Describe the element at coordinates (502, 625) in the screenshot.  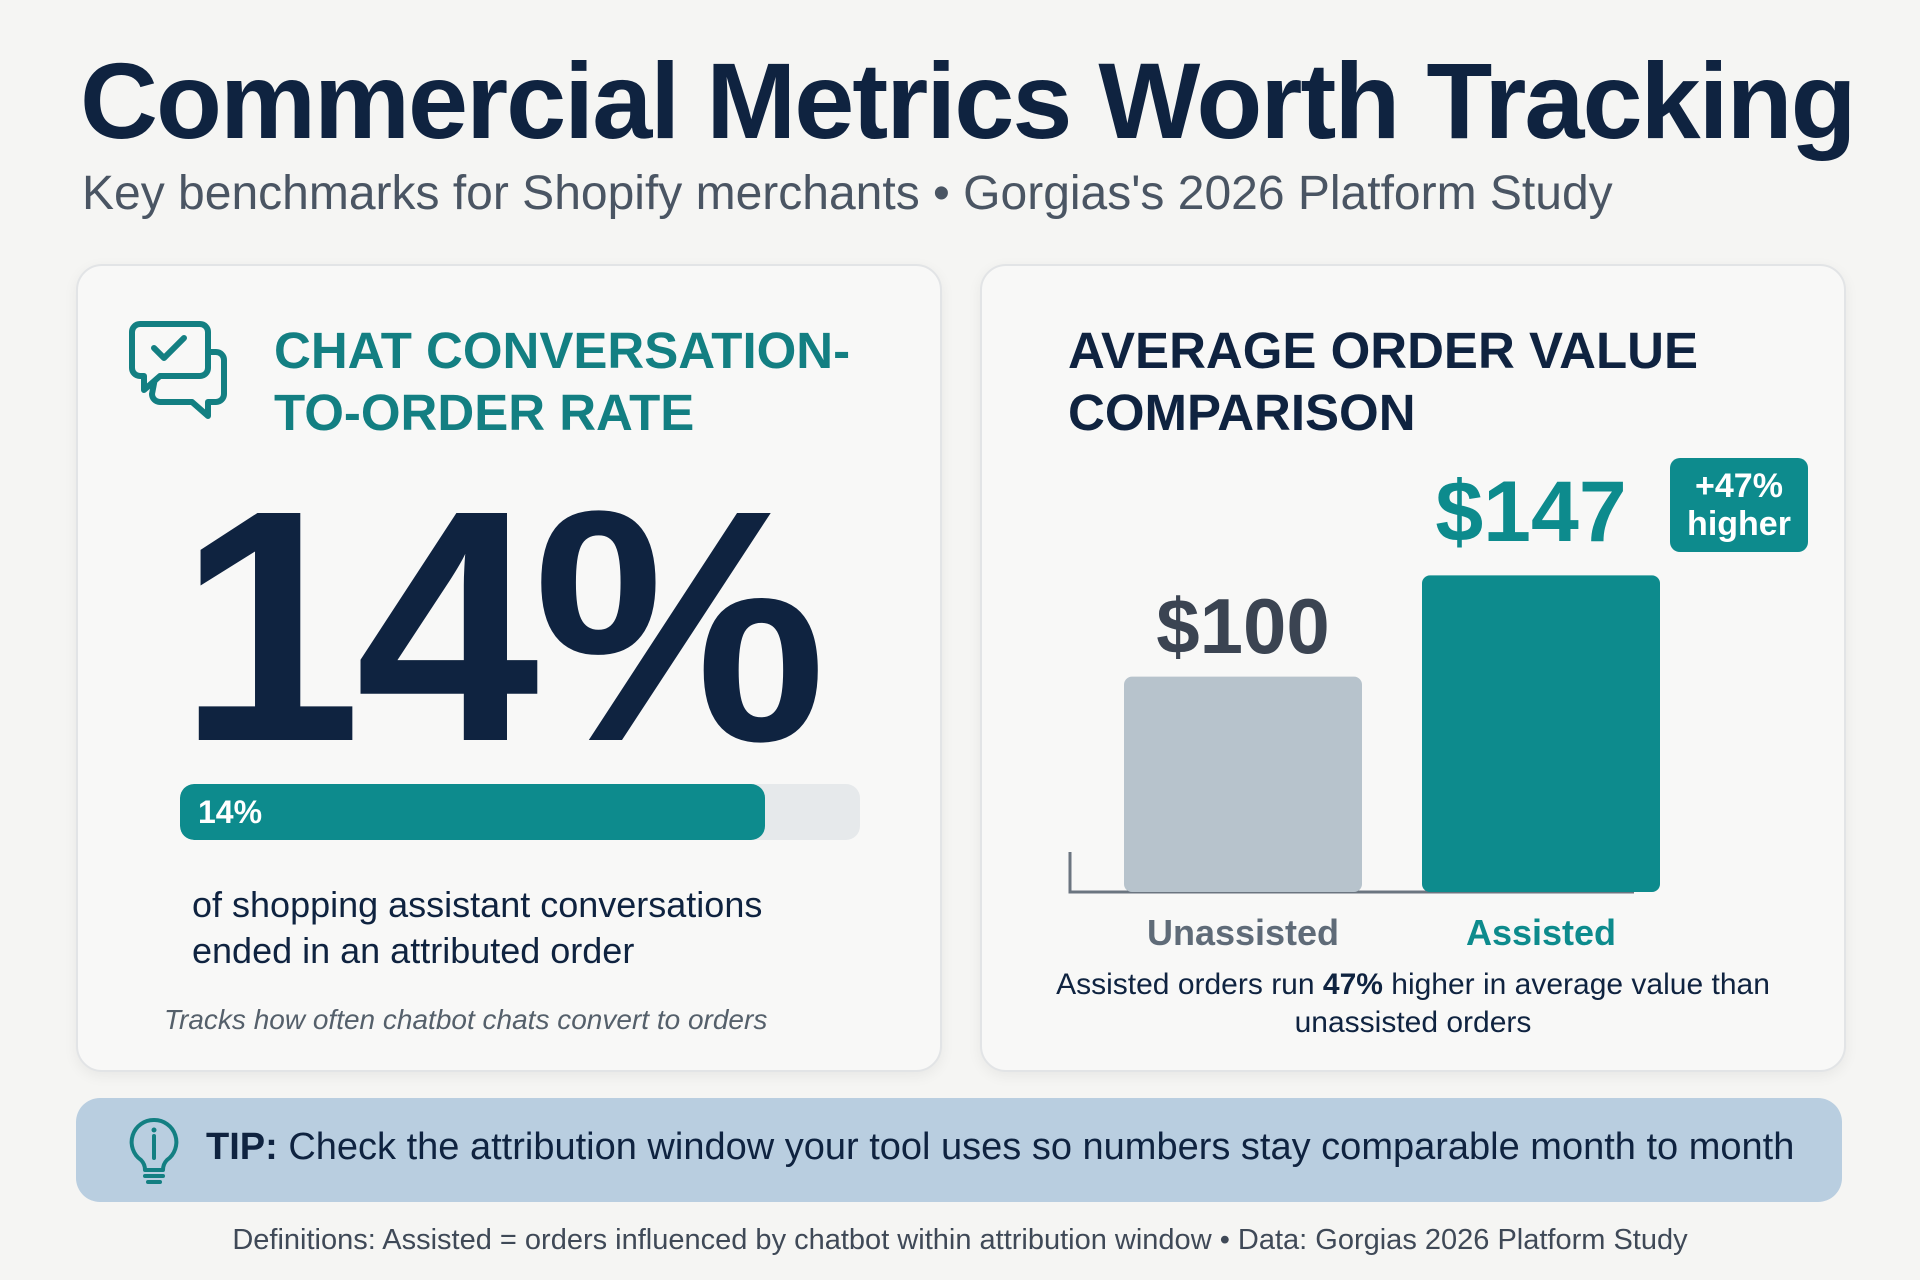
I see `conversion-rate-value: 14%` at that location.